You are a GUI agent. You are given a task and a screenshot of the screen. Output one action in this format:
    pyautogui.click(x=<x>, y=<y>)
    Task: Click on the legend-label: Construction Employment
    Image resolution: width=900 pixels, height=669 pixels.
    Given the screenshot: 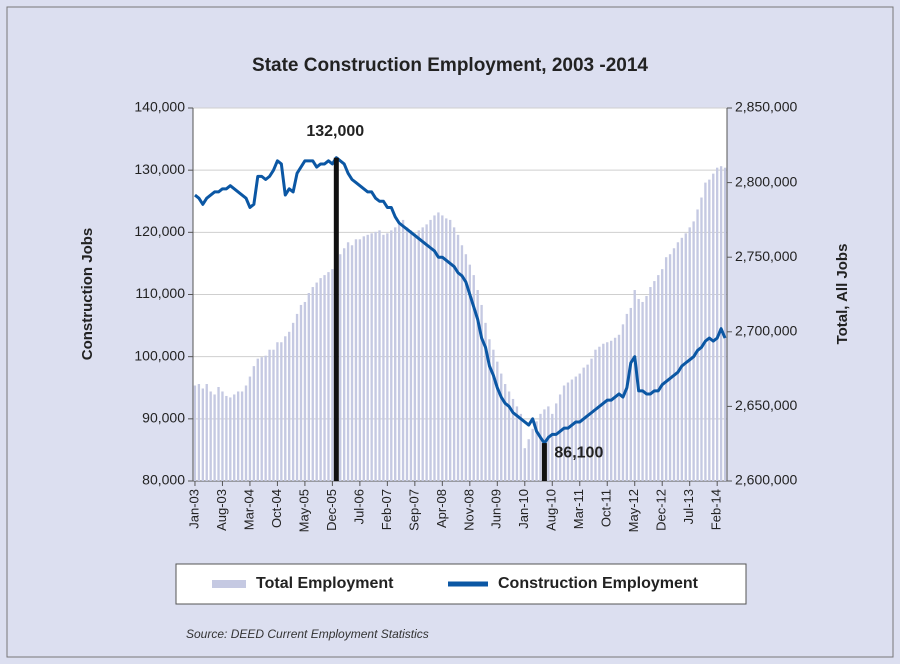 What is the action you would take?
    pyautogui.click(x=598, y=583)
    